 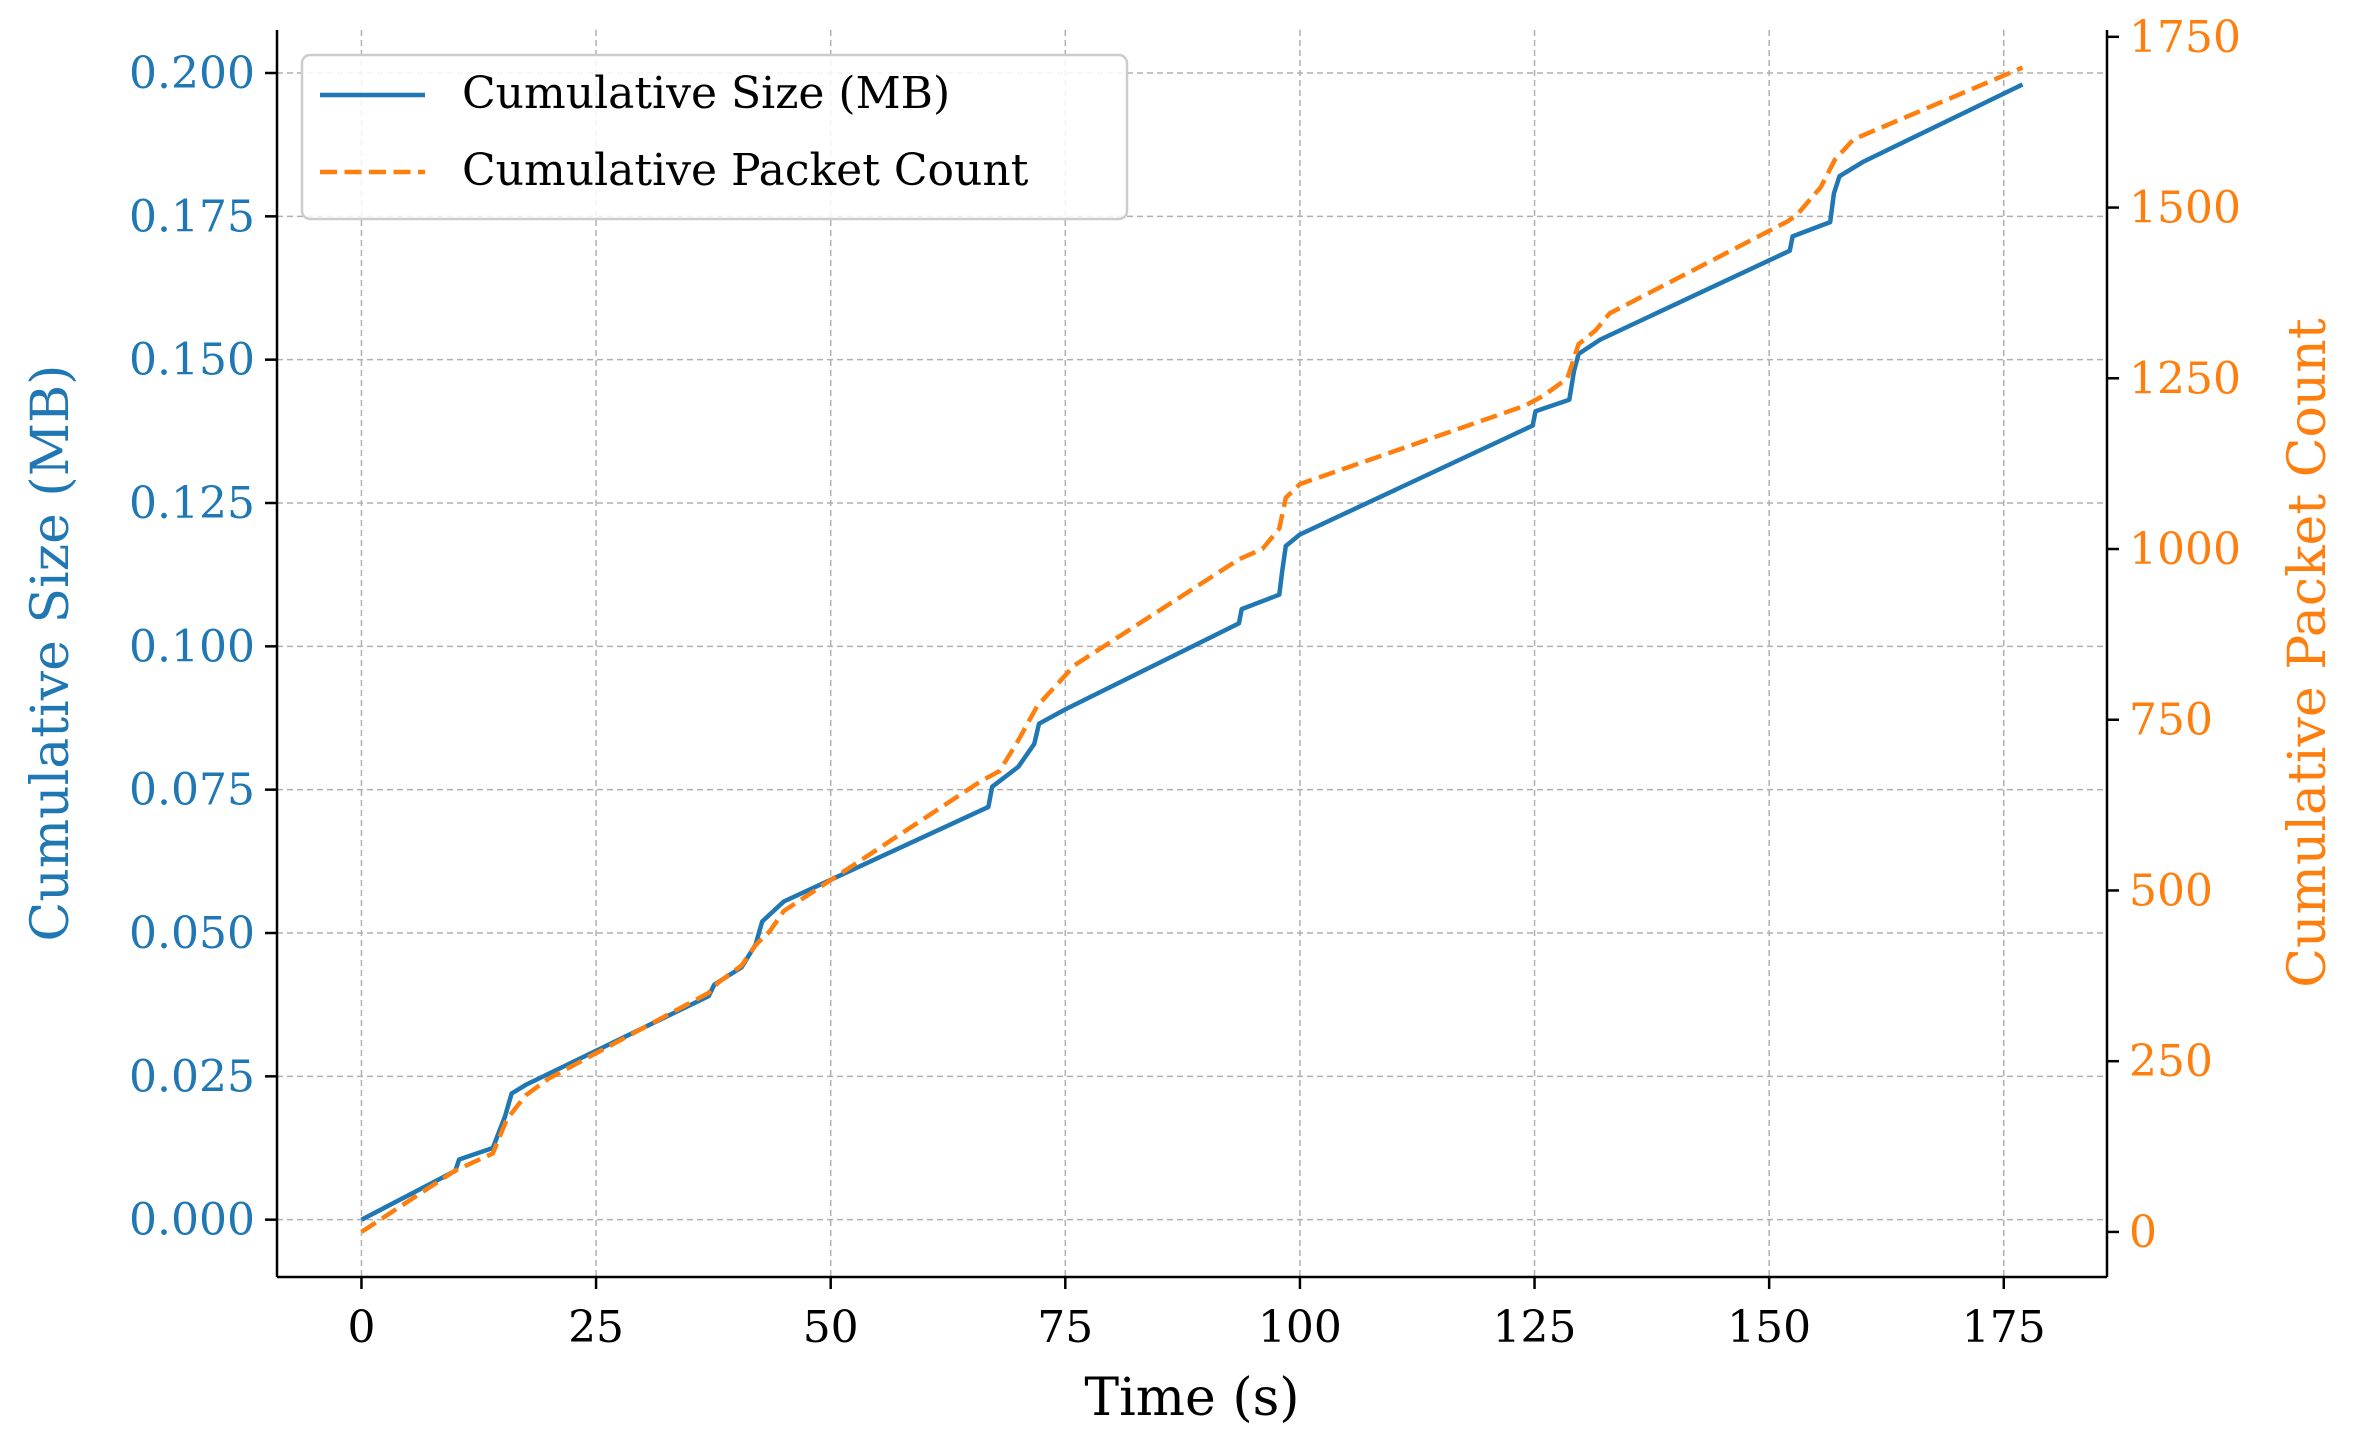 I want to click on legend-label-count: Cumulative Packet Count, so click(x=745, y=170).